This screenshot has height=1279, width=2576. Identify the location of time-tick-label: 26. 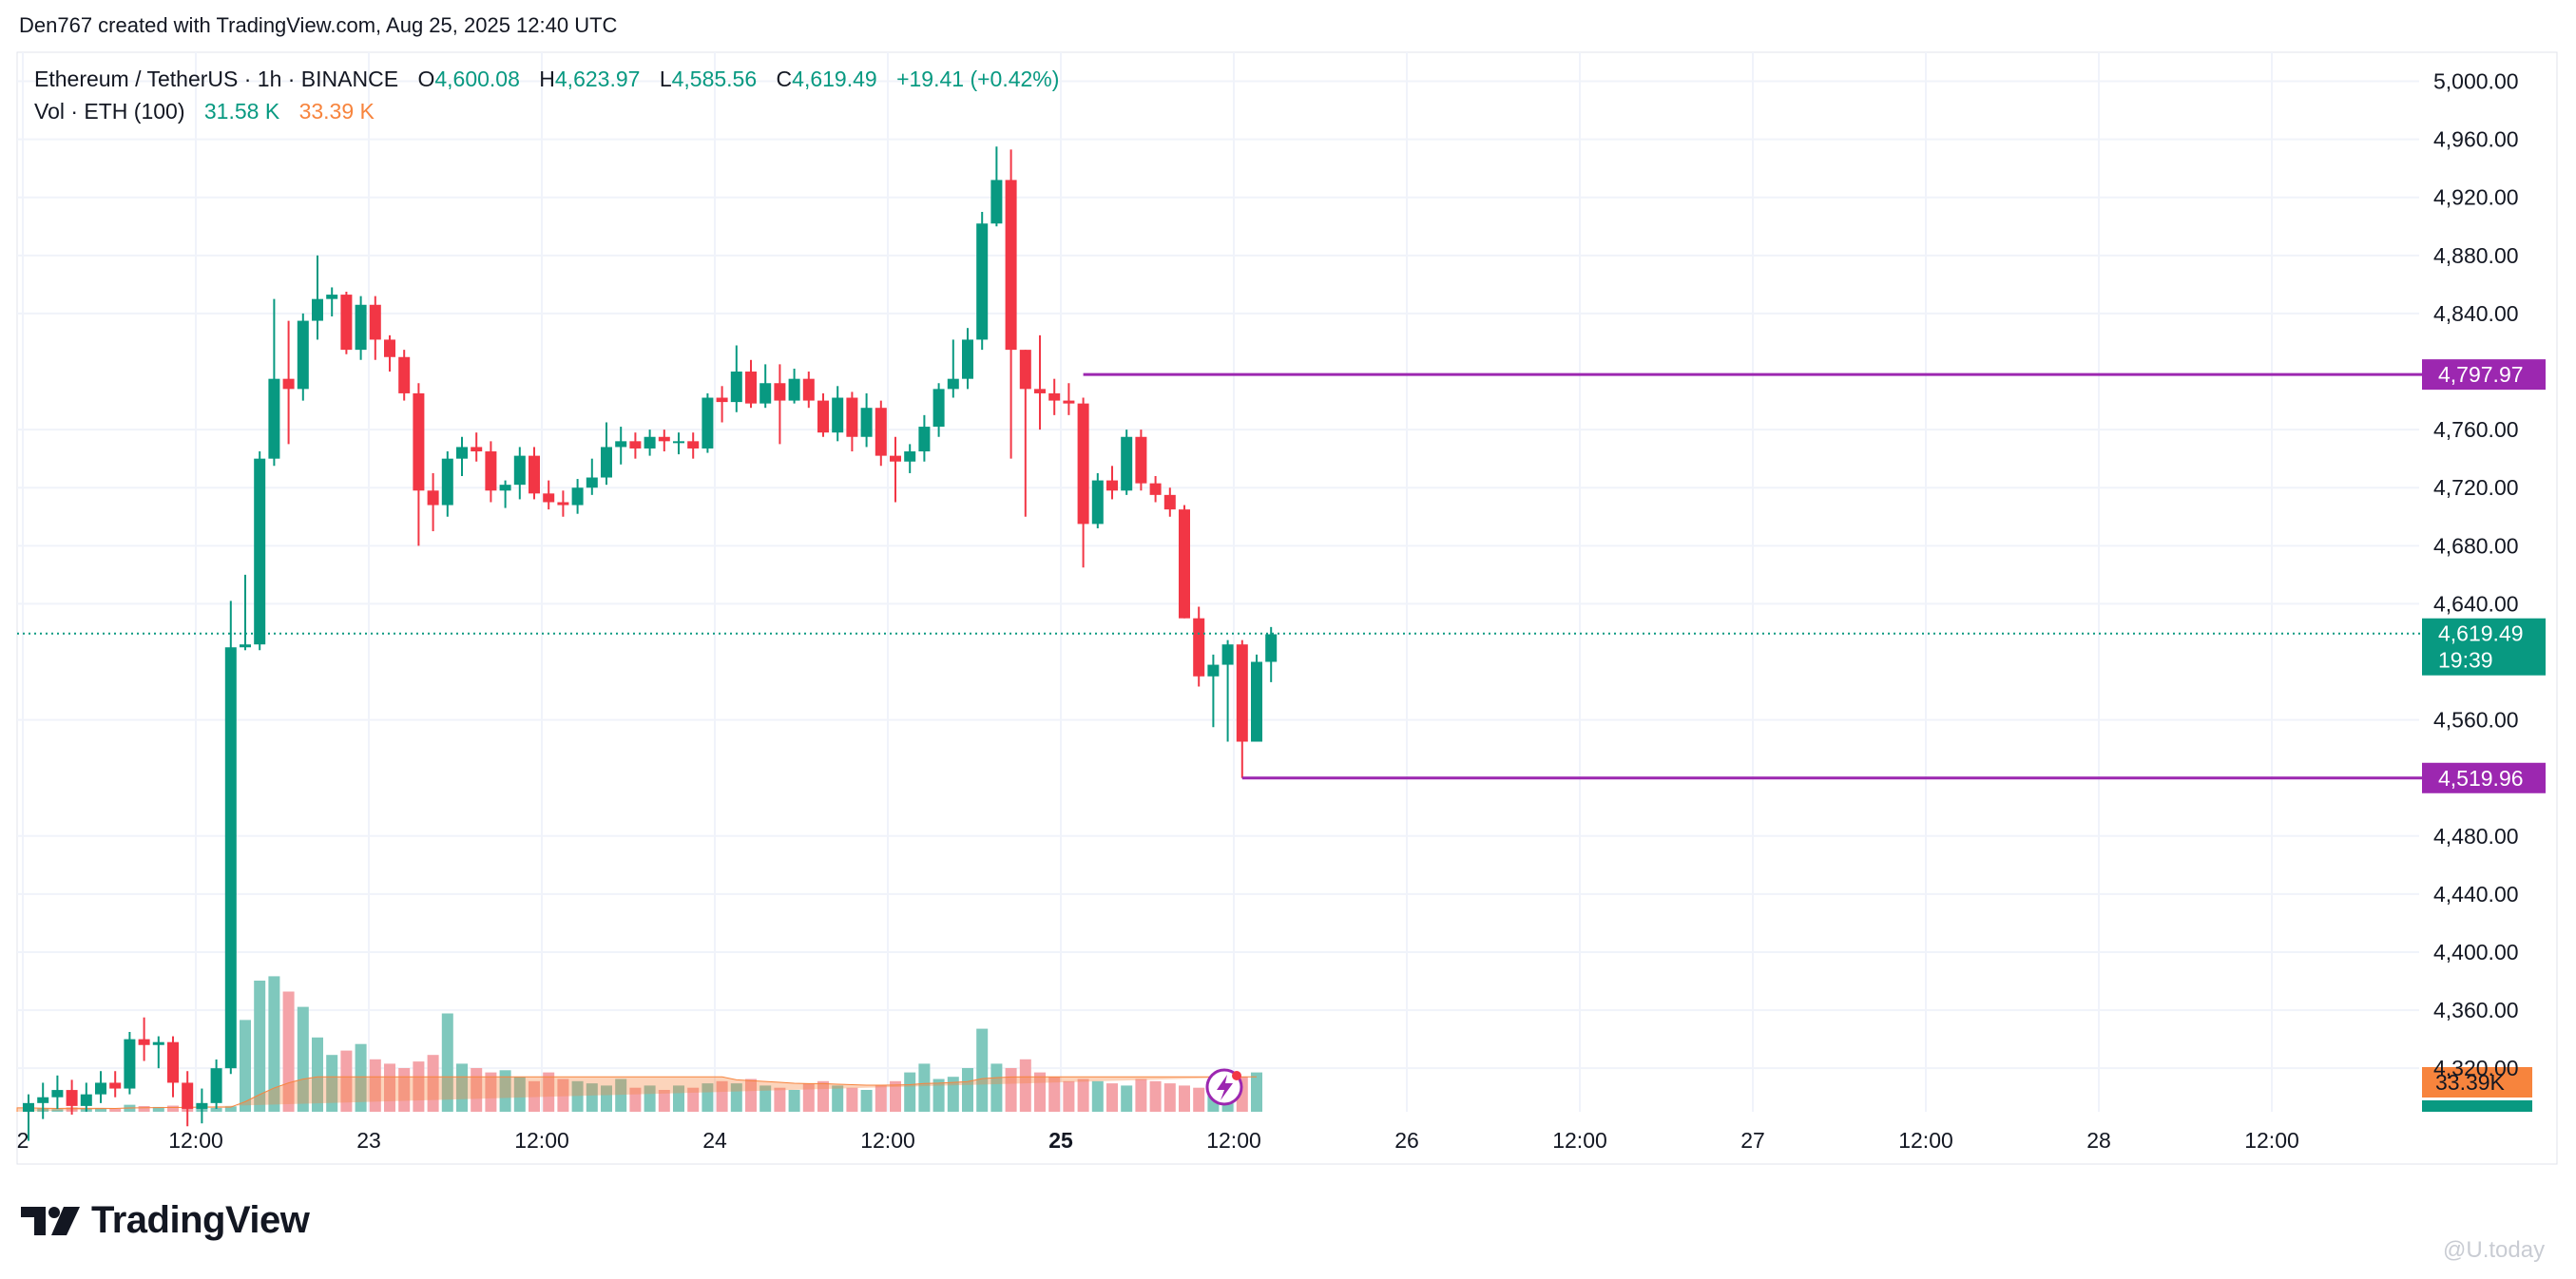
(1406, 1140).